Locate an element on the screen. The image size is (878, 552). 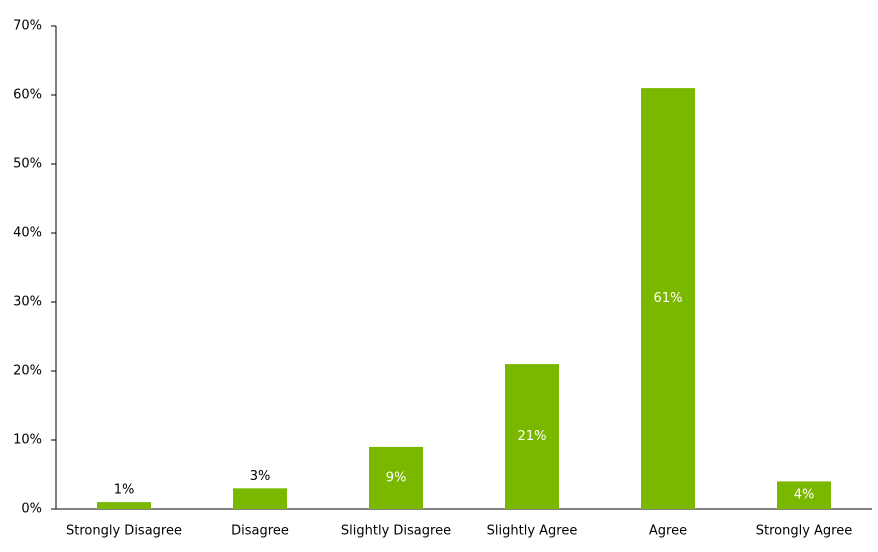
data-label: 9% is located at coordinates (396, 477).